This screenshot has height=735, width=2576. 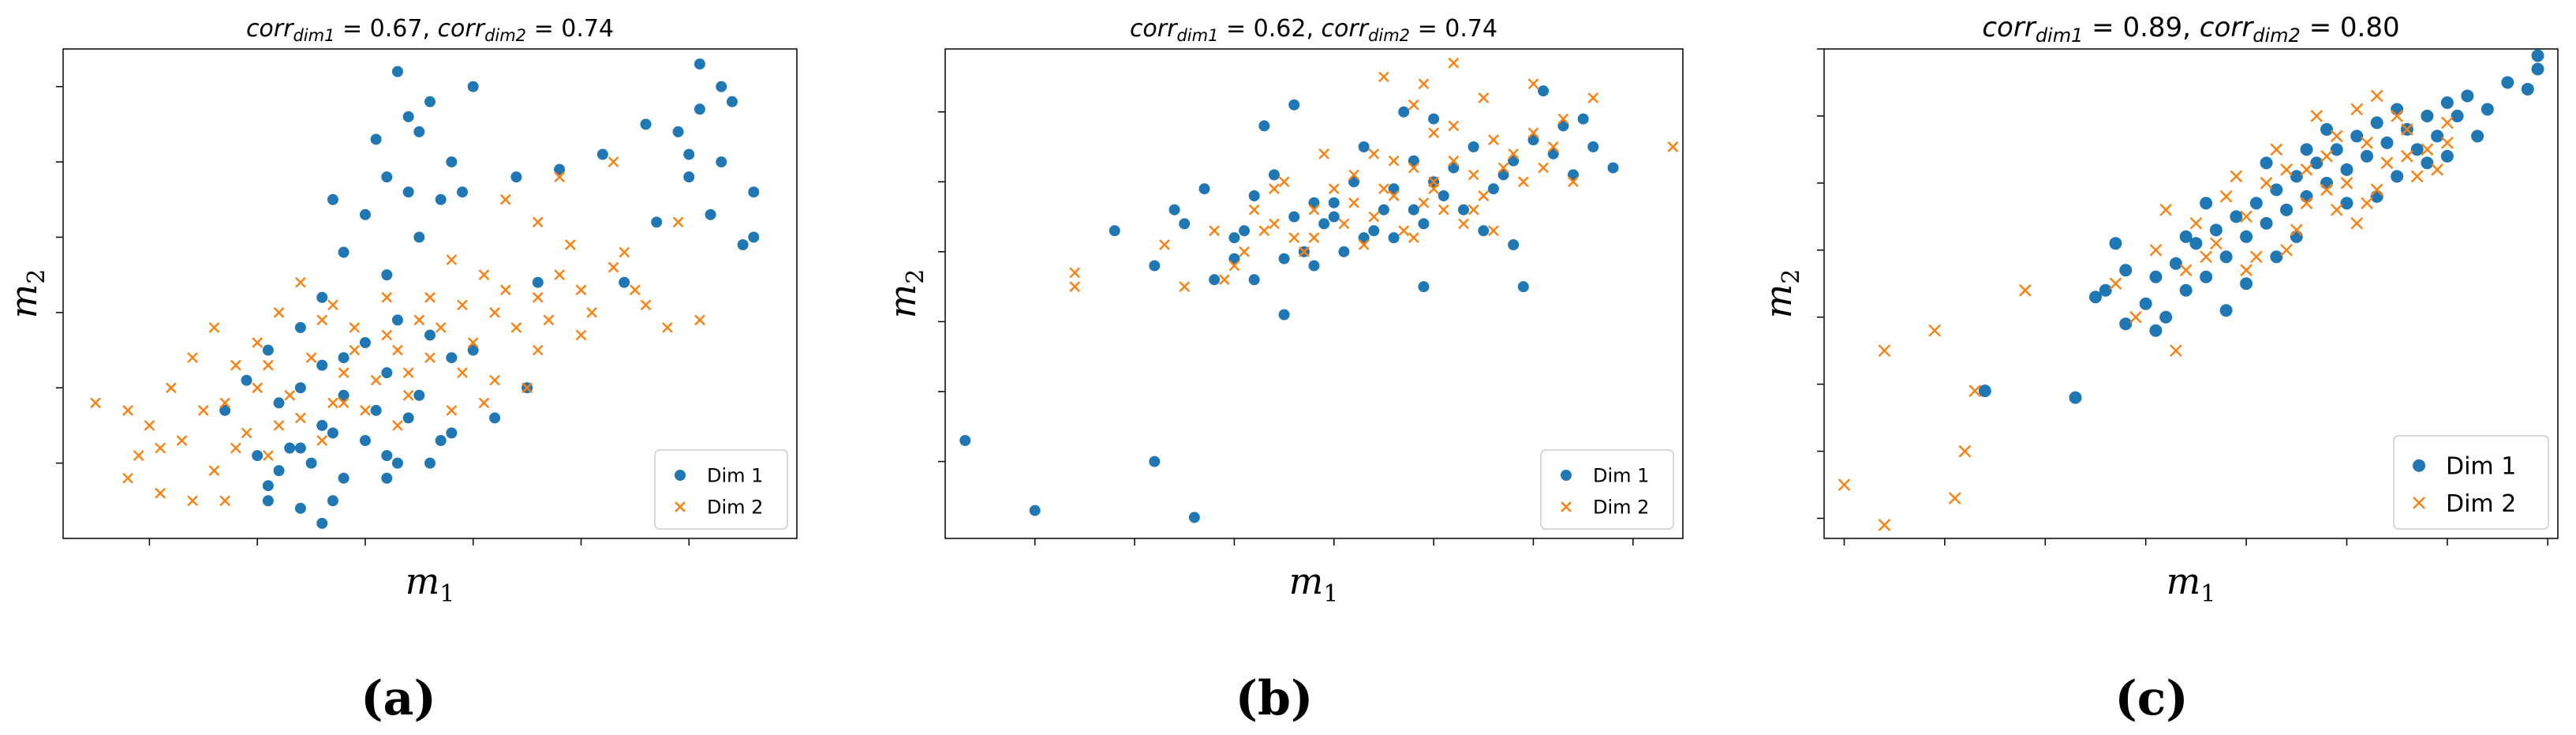 I want to click on panel-c-legend-box, so click(x=2471, y=482).